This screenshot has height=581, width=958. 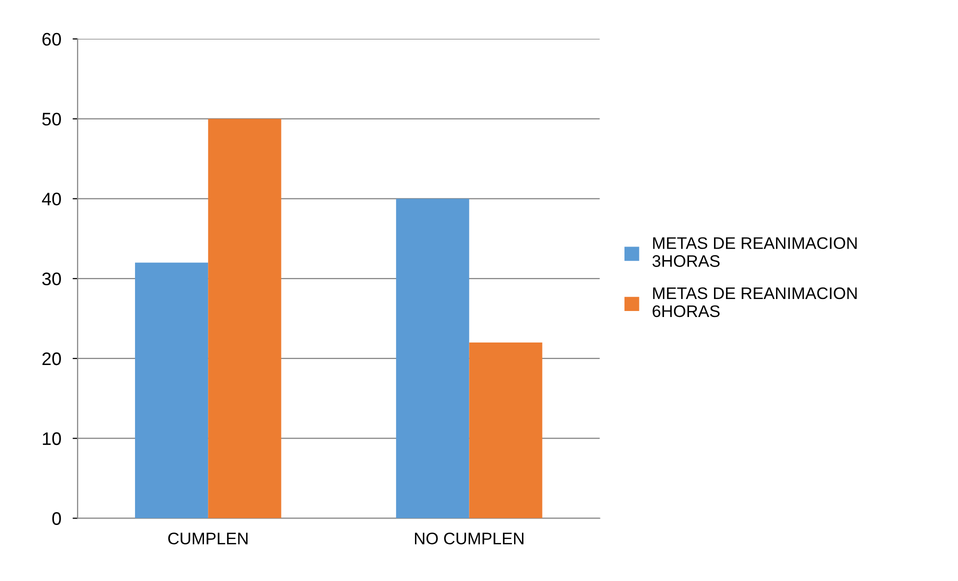 I want to click on y-tick-label: 50, so click(x=51, y=119).